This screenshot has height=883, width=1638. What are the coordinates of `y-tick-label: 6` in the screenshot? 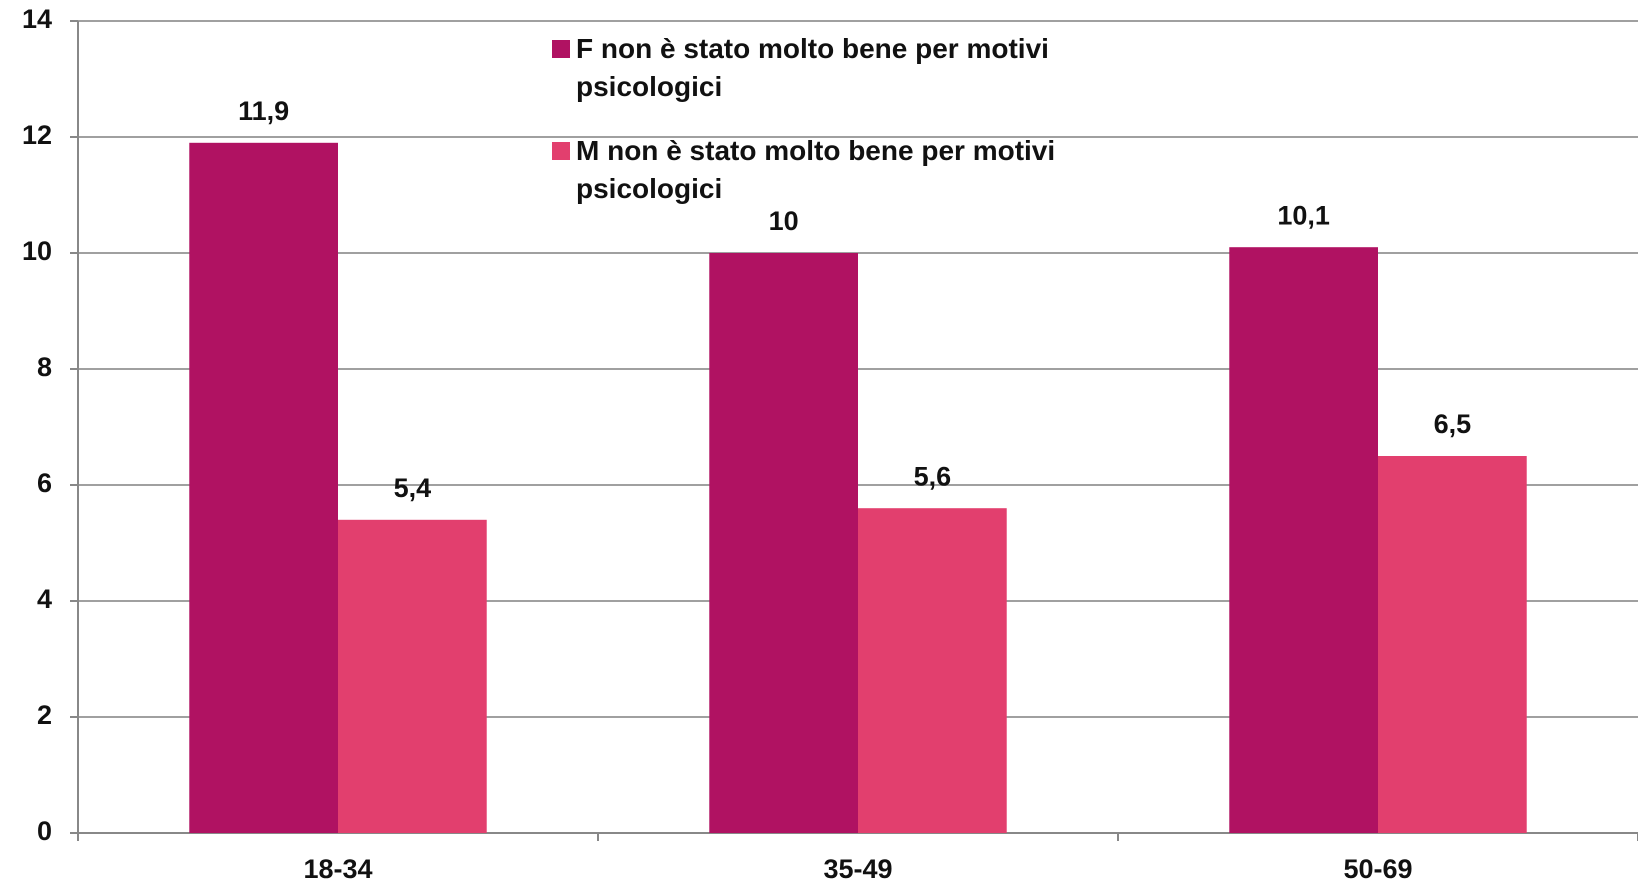 It's located at (44, 483).